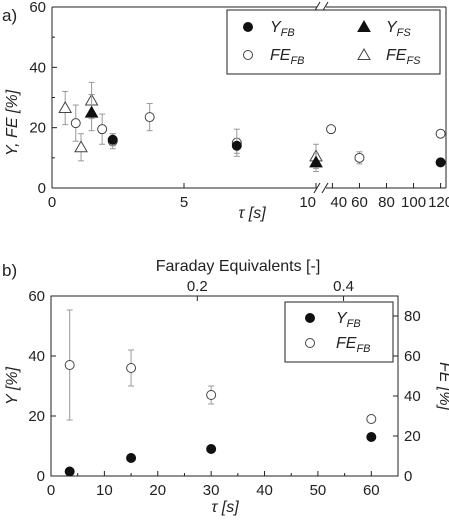 The width and height of the screenshot is (449, 520). What do you see at coordinates (307, 202) in the screenshot?
I see `x-tick-label-a: 10` at bounding box center [307, 202].